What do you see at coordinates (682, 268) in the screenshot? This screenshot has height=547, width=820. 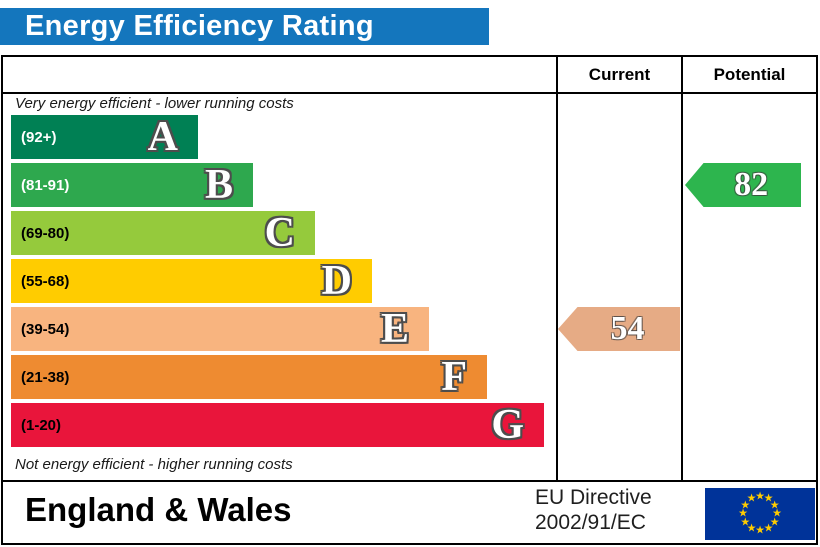 I see `potential-column-divider` at bounding box center [682, 268].